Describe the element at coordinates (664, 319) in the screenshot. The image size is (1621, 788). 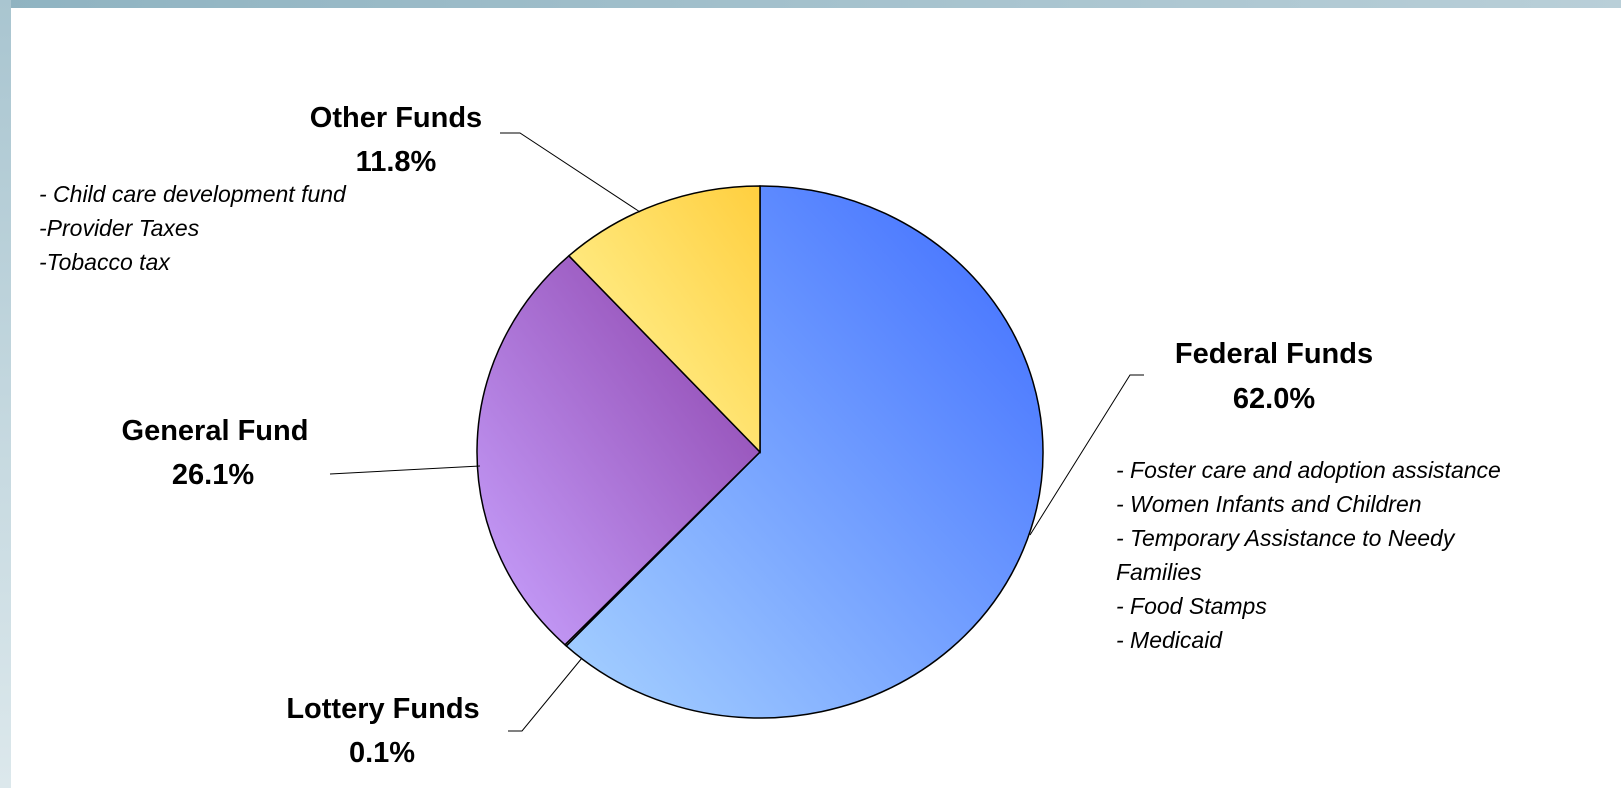
I see `pie-slice-other-funds` at that location.